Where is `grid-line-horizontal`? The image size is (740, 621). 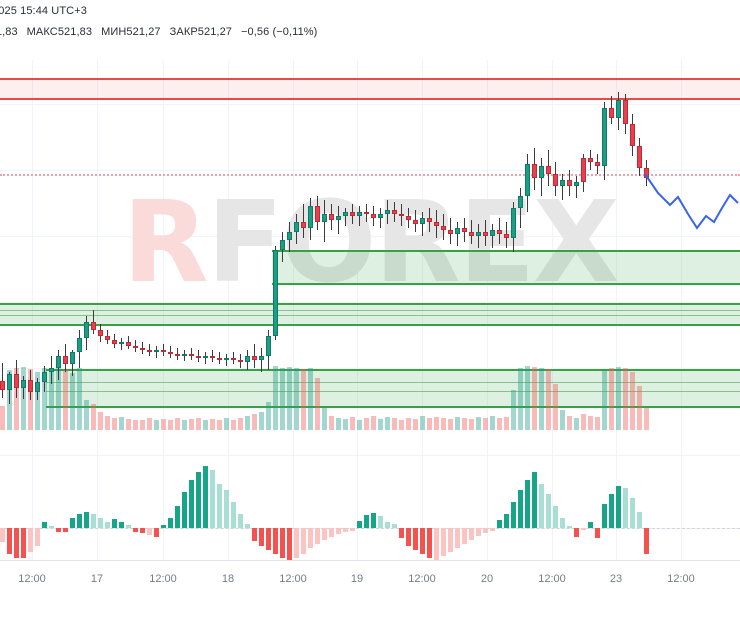 grid-line-horizontal is located at coordinates (370, 455).